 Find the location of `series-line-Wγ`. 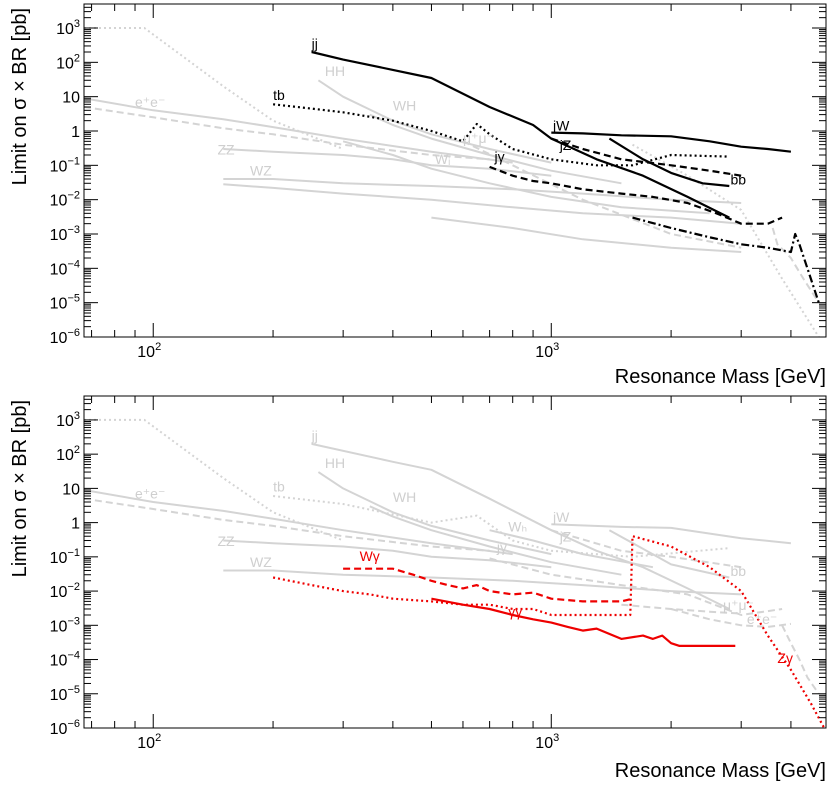

series-line-Wγ is located at coordinates (488, 585).